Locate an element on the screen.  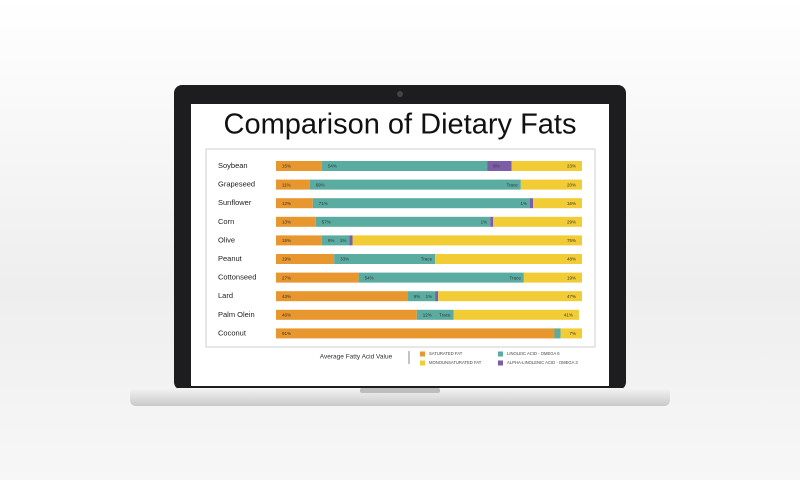
legend-label: ALPHA-LINOLENIC ACID - OMEGA 3 is located at coordinates (542, 362).